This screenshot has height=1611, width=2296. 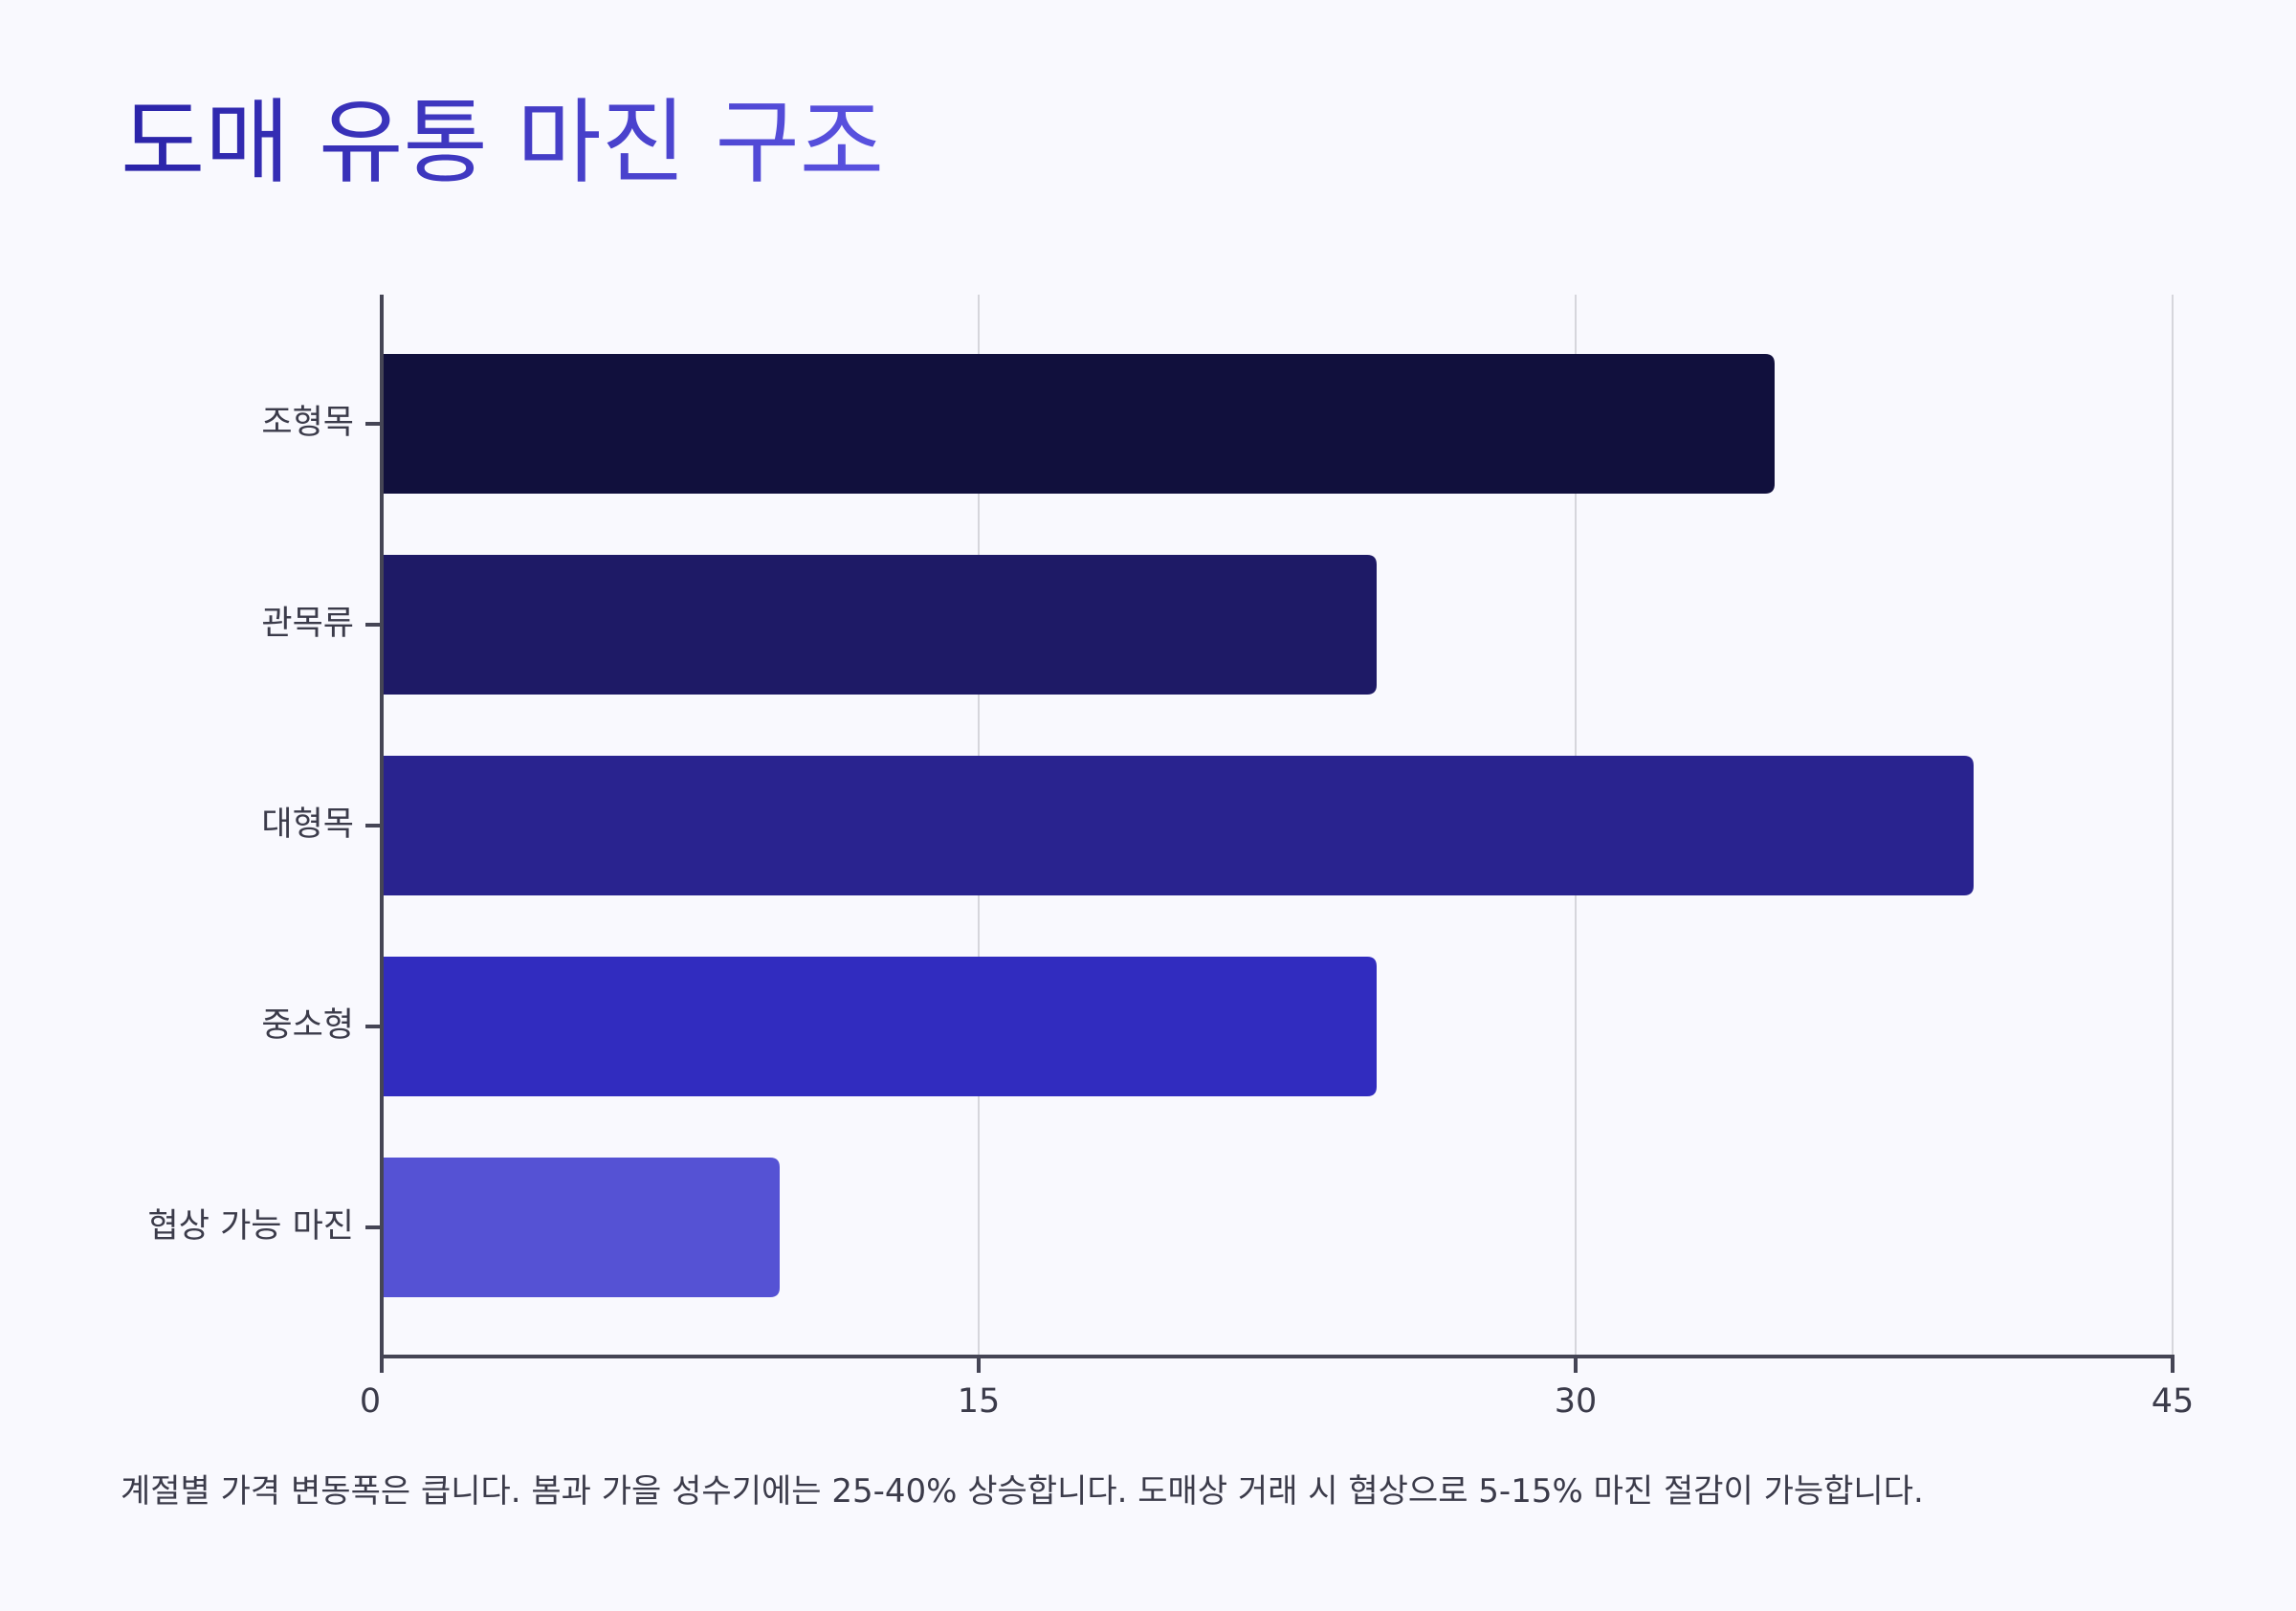 What do you see at coordinates (503, 143) in the screenshot?
I see `page-title: 도매 유통 마진 구조` at bounding box center [503, 143].